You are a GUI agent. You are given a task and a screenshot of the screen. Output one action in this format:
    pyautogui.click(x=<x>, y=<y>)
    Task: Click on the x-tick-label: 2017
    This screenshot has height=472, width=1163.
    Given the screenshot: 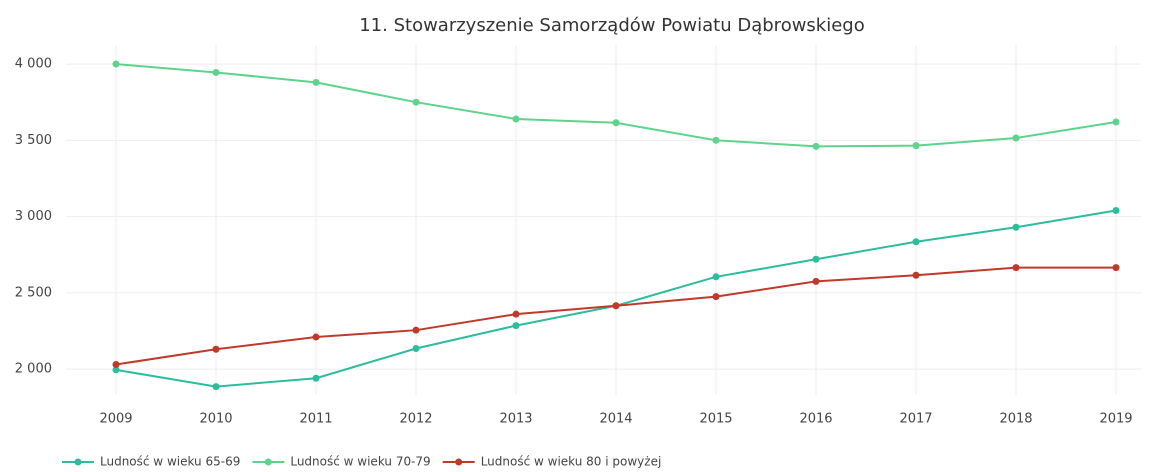 What is the action you would take?
    pyautogui.click(x=915, y=419)
    